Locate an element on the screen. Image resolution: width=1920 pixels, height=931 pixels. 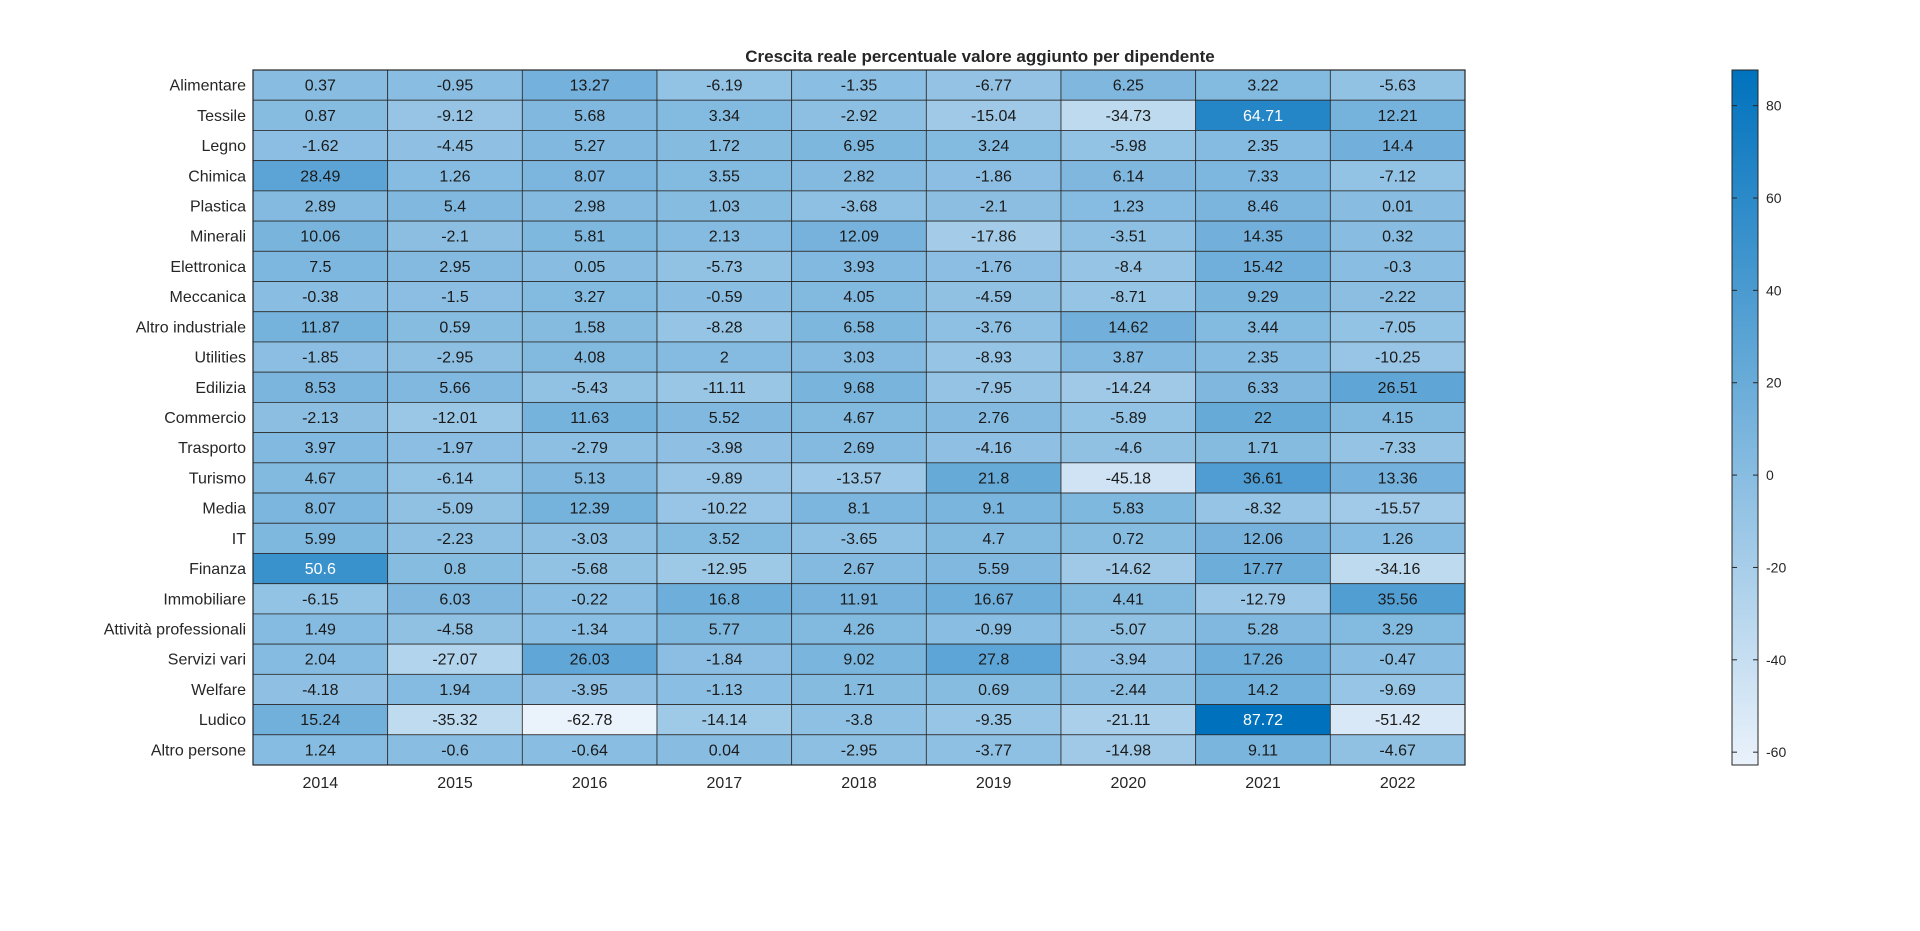
colorbar-tick-label: 0 is located at coordinates (1770, 475).